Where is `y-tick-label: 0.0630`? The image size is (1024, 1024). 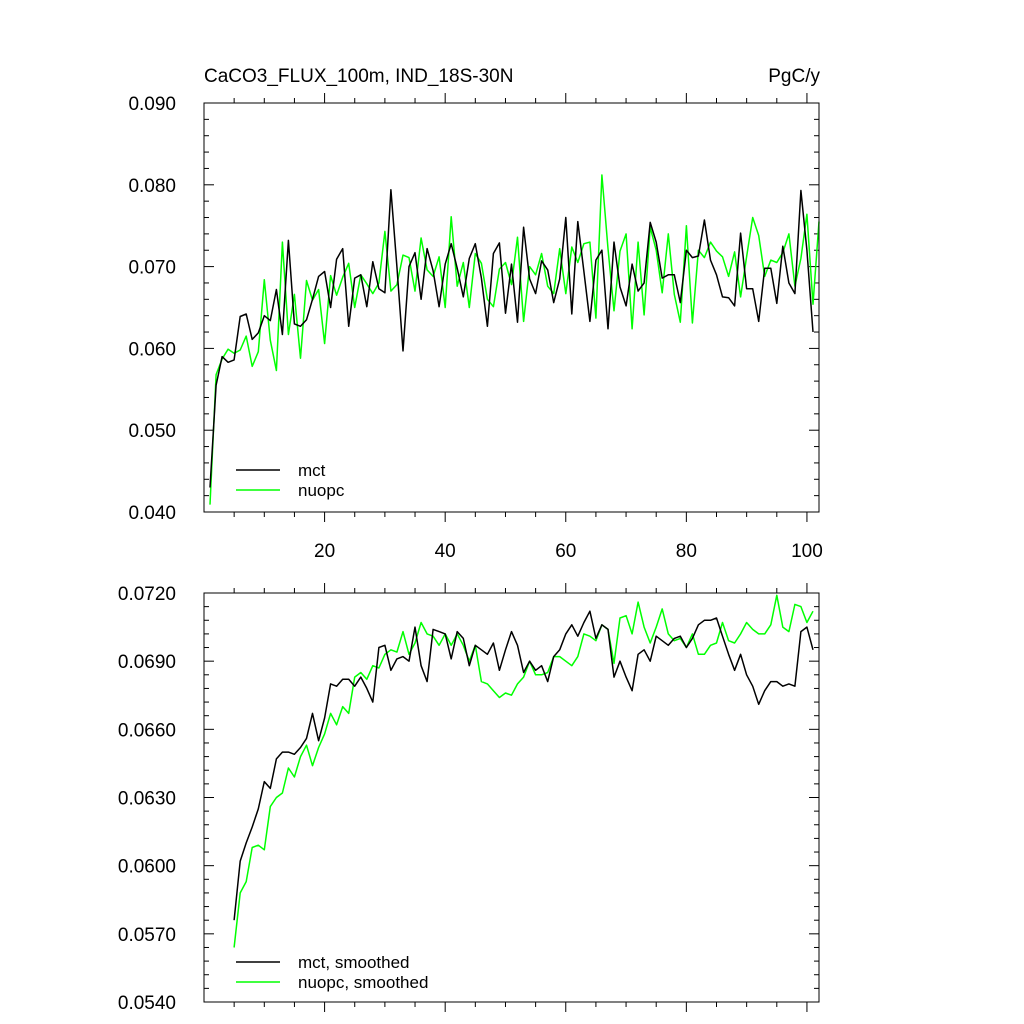 y-tick-label: 0.0630 is located at coordinates (147, 799).